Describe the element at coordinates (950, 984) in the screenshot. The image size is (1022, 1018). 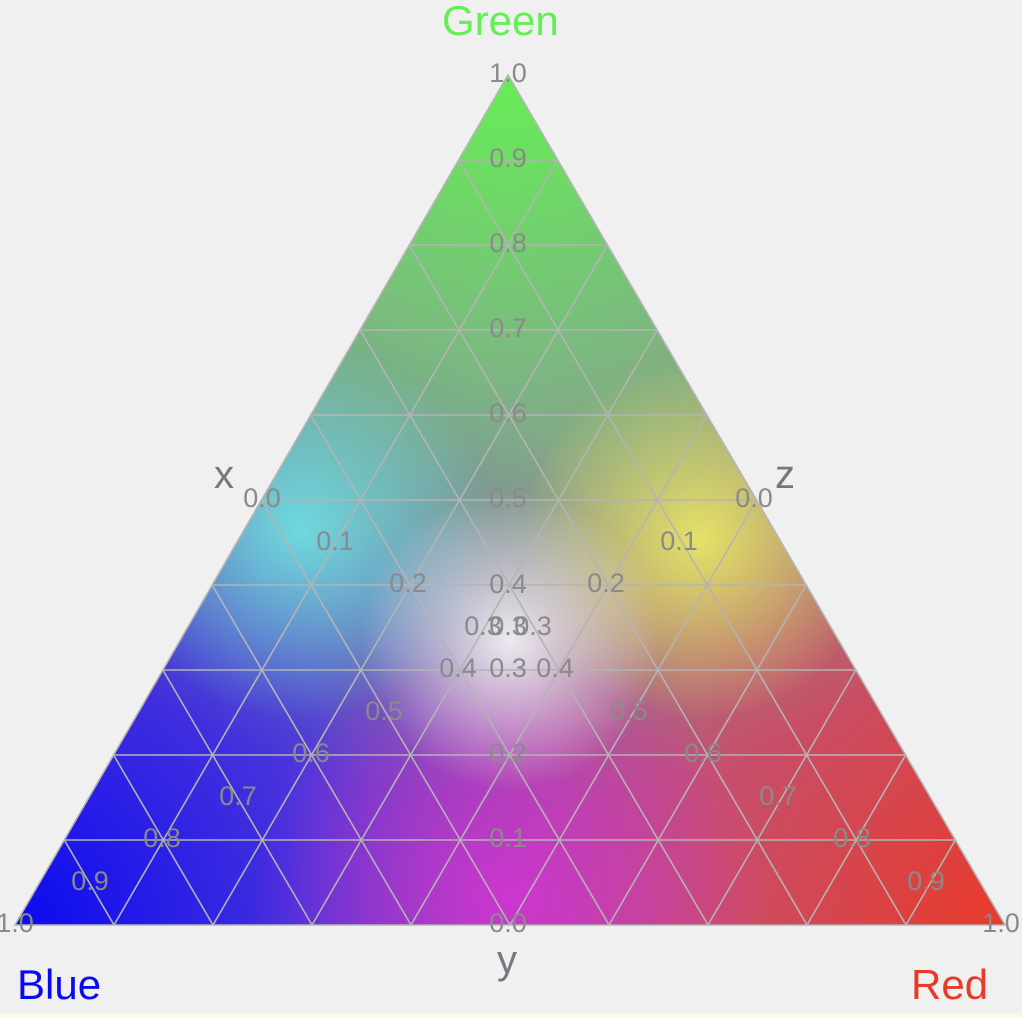
I see `corner-label-red: Red` at that location.